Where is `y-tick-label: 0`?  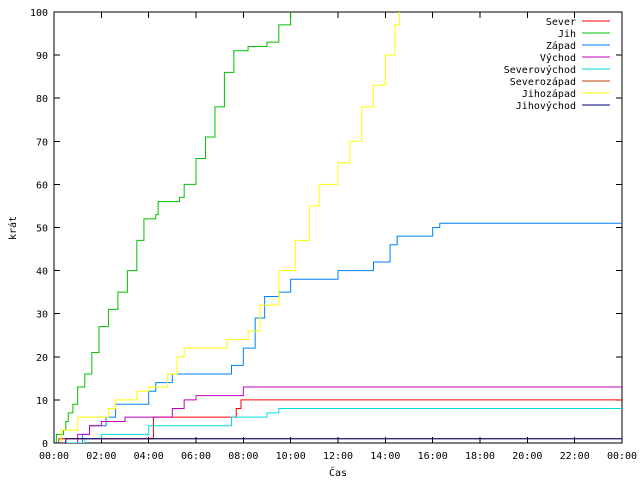 y-tick-label: 0 is located at coordinates (45, 444).